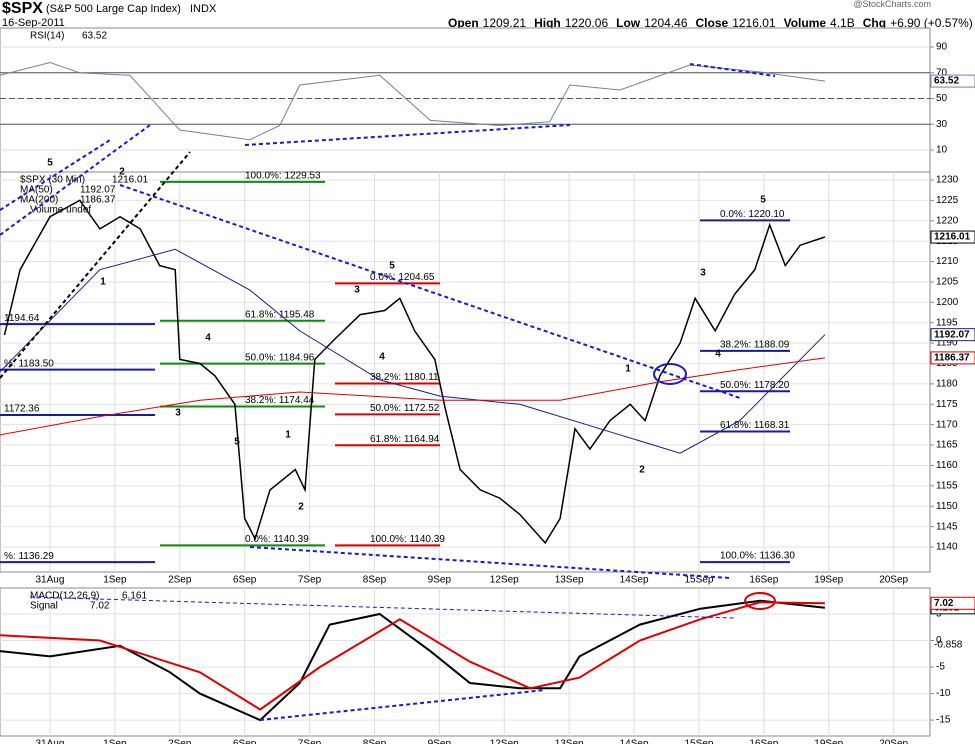 The width and height of the screenshot is (975, 744). What do you see at coordinates (947, 384) in the screenshot?
I see `y-tick-label: 1180` at bounding box center [947, 384].